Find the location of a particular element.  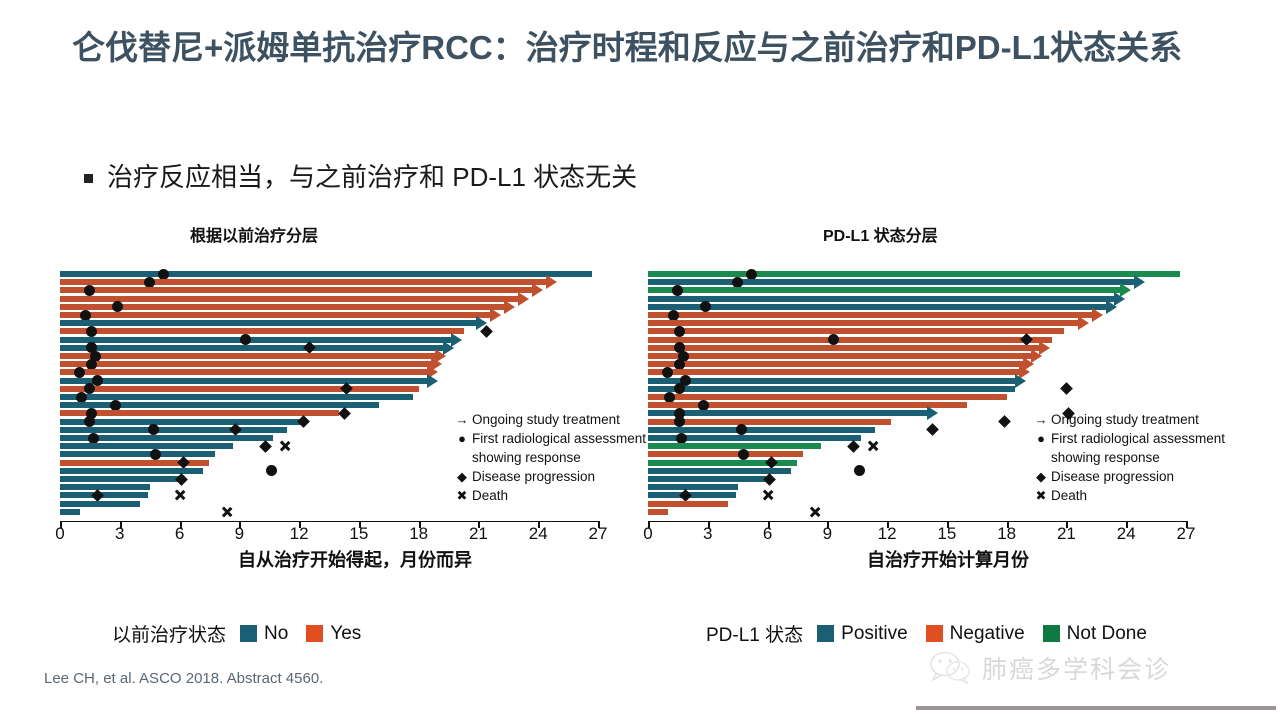

watermark-text: 肺癌多学科会诊 is located at coordinates (1077, 670).